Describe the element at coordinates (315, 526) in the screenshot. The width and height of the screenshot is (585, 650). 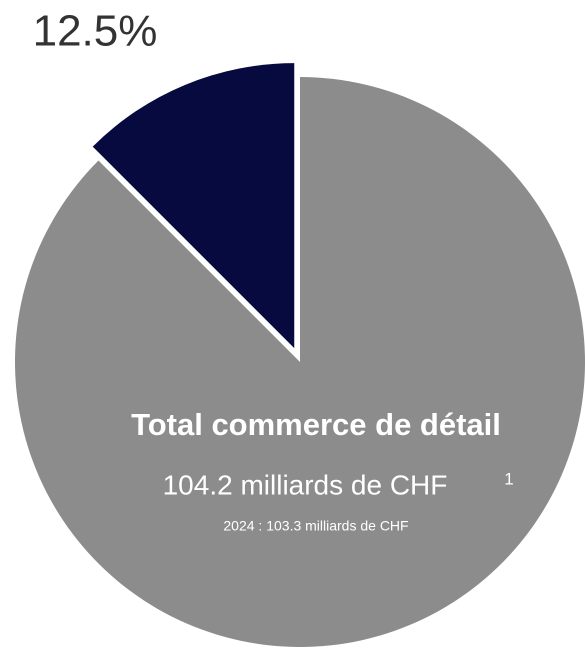
I see `center-note: 2024 : 103.3 milliards de CHF` at that location.